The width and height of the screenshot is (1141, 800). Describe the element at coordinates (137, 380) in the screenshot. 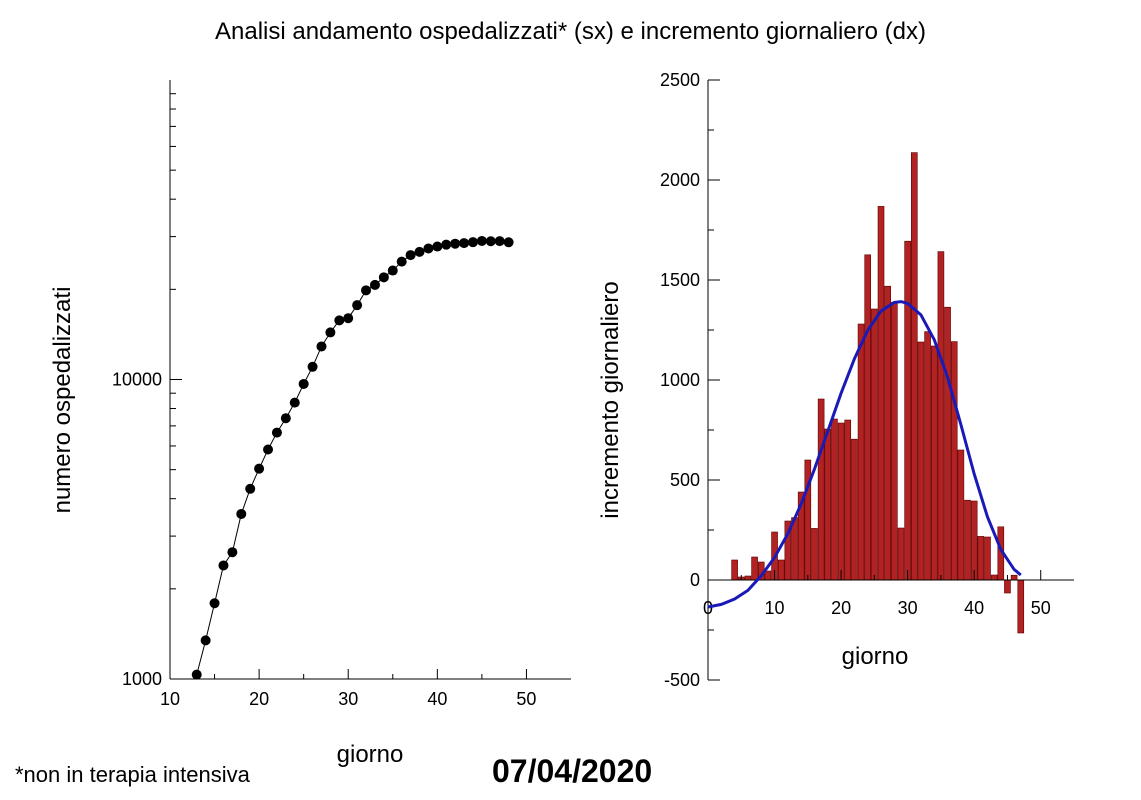

I see `y-tick-label: 10000` at that location.